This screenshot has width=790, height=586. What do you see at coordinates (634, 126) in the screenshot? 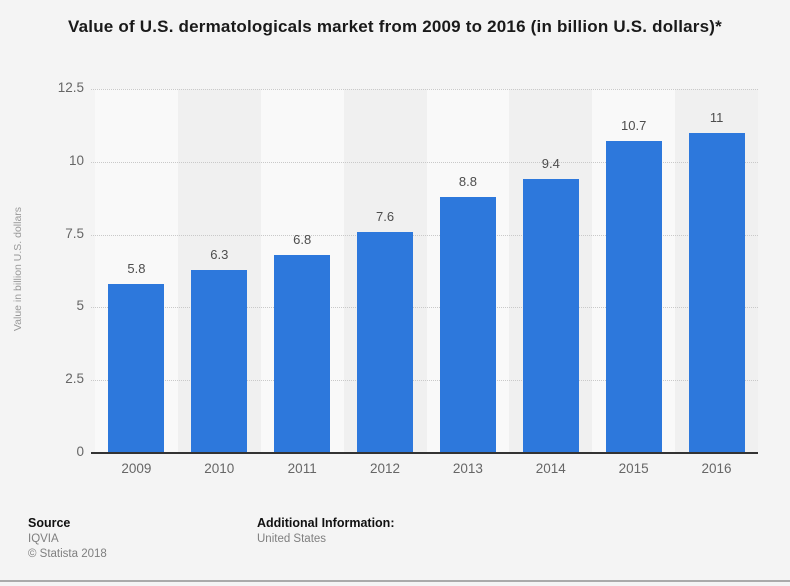
I see `bar-value-label: 10.7` at bounding box center [634, 126].